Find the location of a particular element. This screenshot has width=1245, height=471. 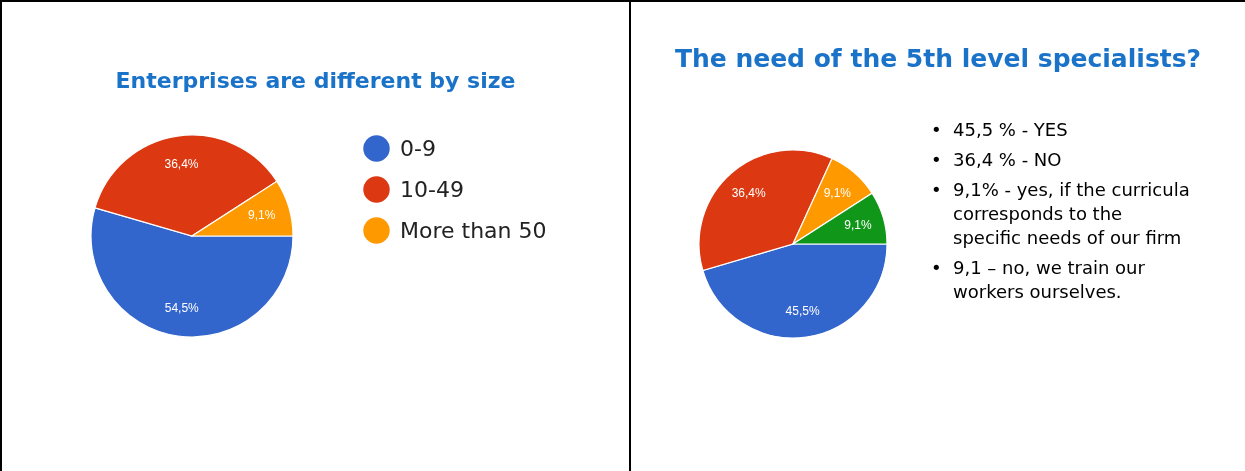

legend-label: More than 50 is located at coordinates (473, 230).